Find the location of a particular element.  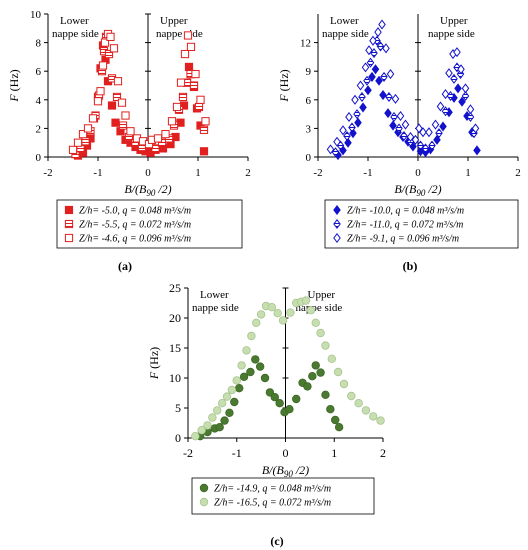

y-tick-label: 8 is located at coordinates (39, 44).